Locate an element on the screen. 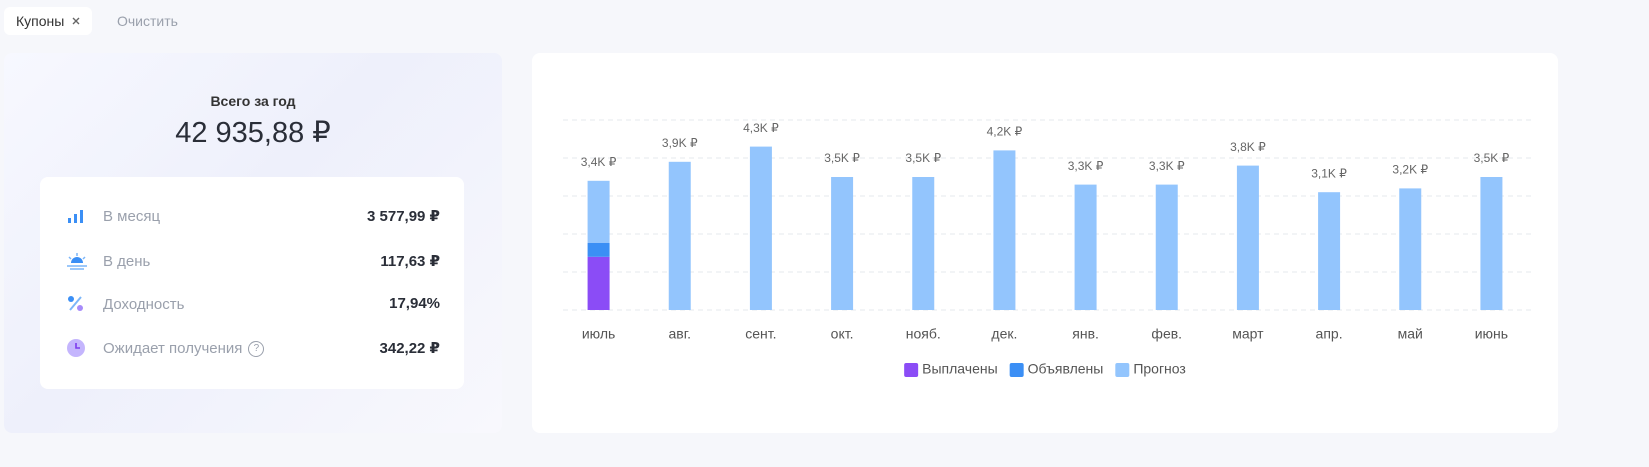  total-label: 3,4K ₽ is located at coordinates (599, 162).